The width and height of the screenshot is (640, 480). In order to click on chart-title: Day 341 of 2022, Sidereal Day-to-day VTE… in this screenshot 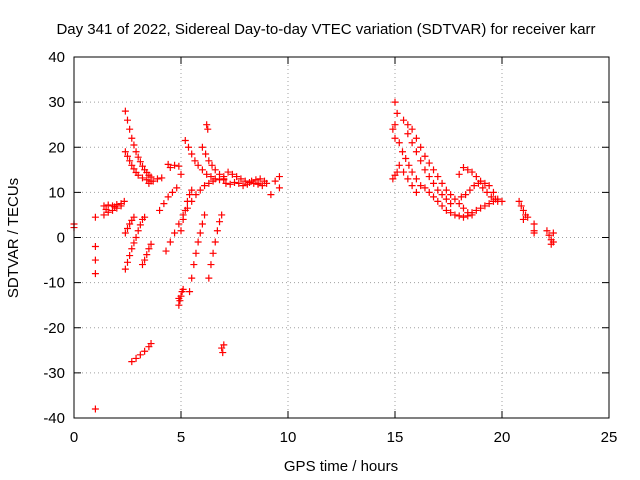, I will do `click(325, 29)`.